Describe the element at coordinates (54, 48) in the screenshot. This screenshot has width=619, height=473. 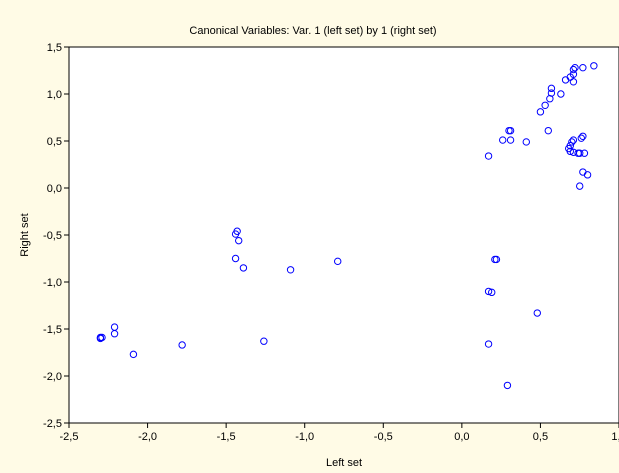
I see `y-tick-label: 1,5` at that location.